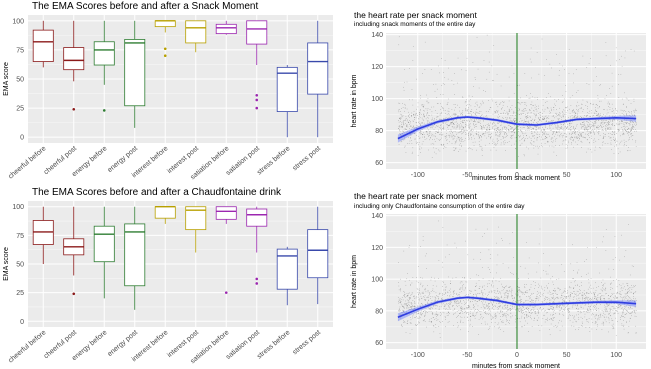  What do you see at coordinates (516, 366) in the screenshot?
I see `x-axis-label: minutes from snack moment` at bounding box center [516, 366].